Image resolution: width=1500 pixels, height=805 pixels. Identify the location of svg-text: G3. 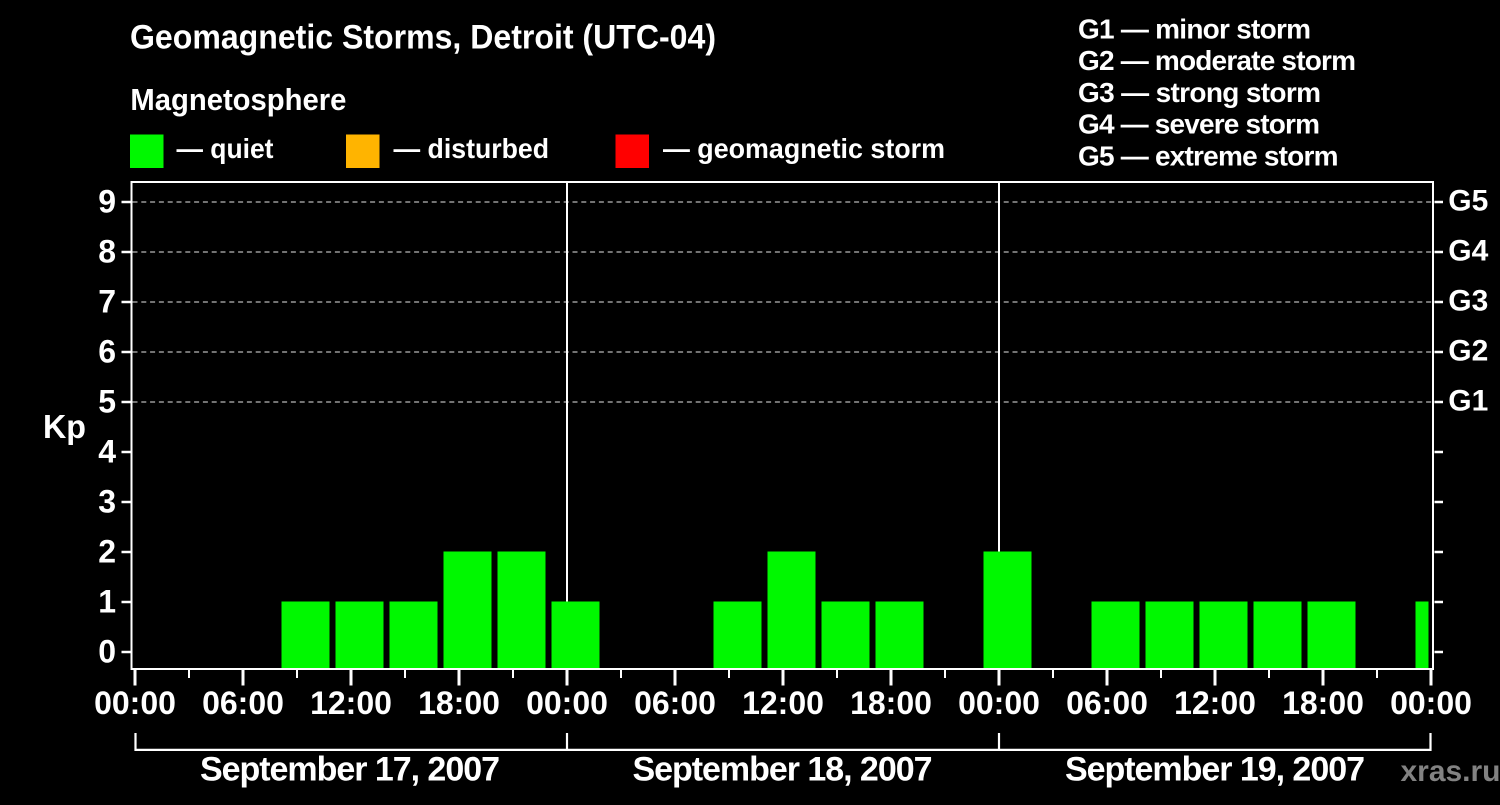
(1468, 301).